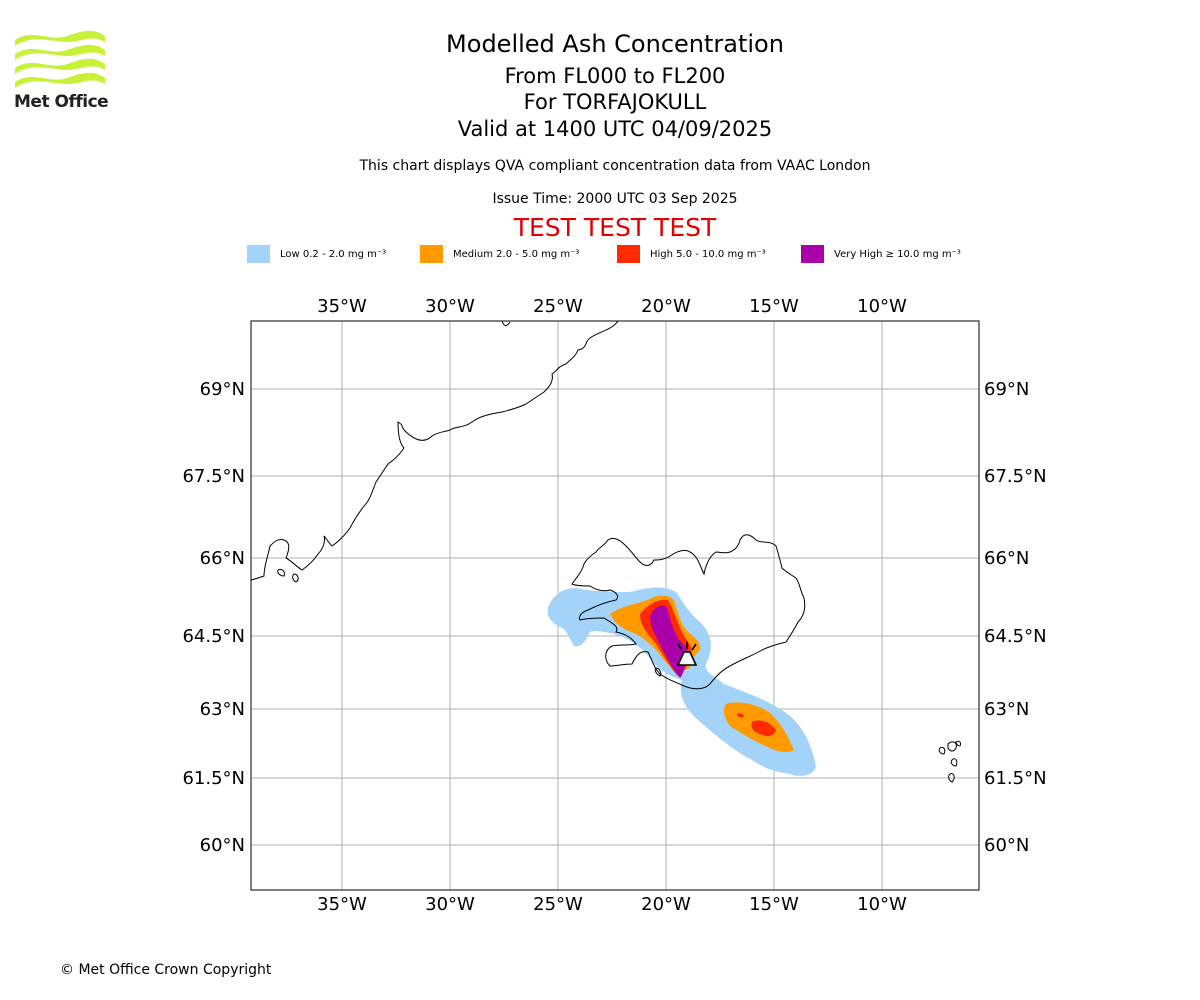 The width and height of the screenshot is (1200, 1000). I want to click on flight-level-range: From FL000 to FL200, so click(615, 76).